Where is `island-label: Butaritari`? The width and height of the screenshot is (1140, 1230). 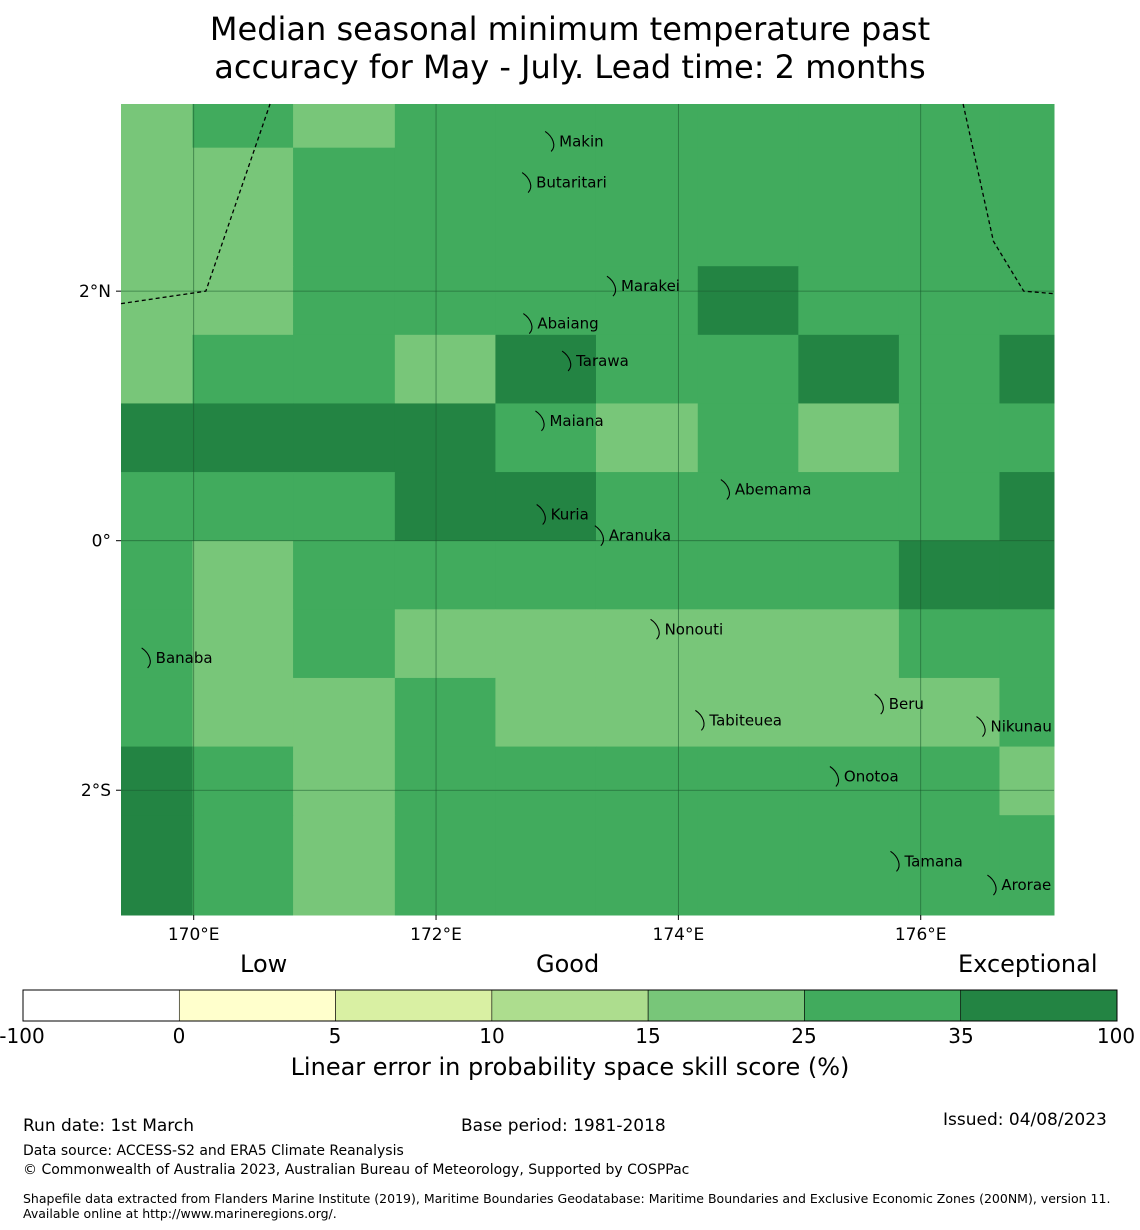
island-label: Butaritari is located at coordinates (571, 183).